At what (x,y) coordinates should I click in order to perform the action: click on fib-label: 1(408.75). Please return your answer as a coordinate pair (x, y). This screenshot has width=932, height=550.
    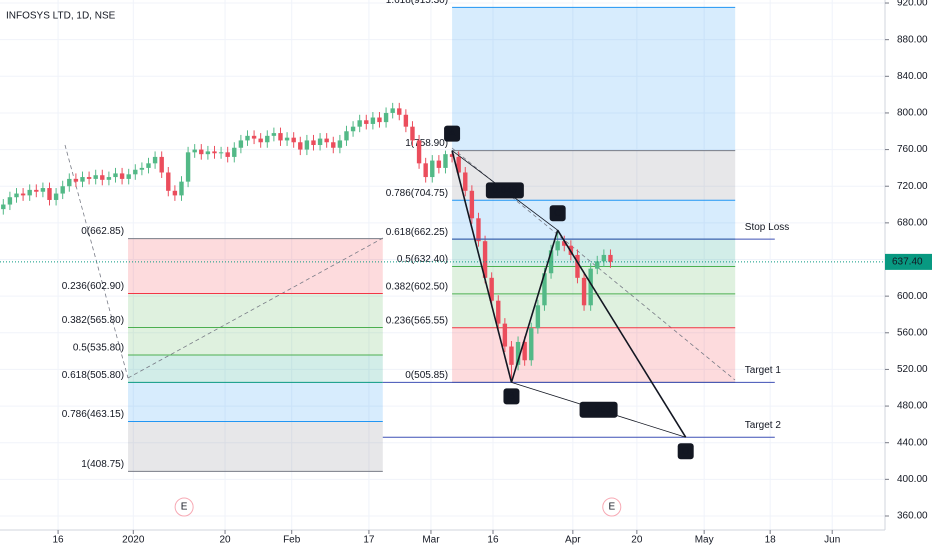
    Looking at the image, I should click on (102, 464).